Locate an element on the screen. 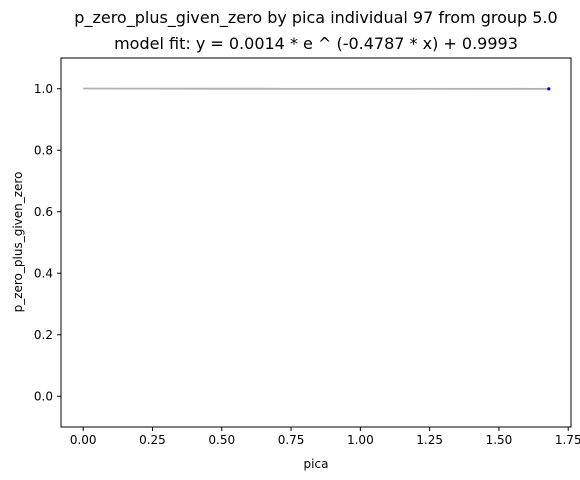 This screenshot has height=480, width=580. y-tick-label: 0.8 is located at coordinates (43, 150).